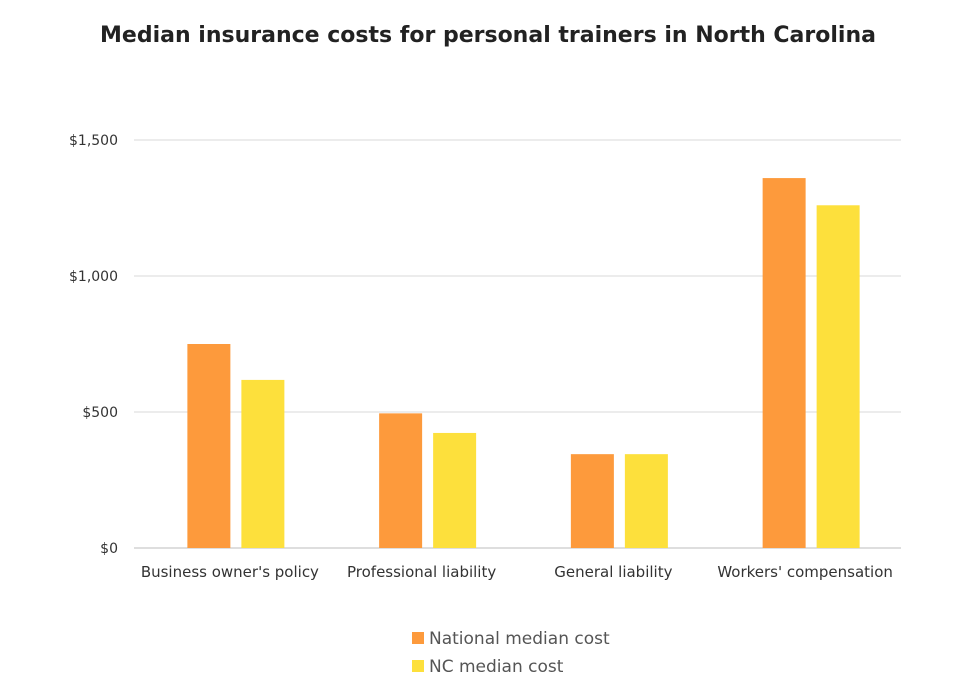 The width and height of the screenshot is (957, 683). What do you see at coordinates (421, 572) in the screenshot?
I see `x-category-label: Professional liability` at bounding box center [421, 572].